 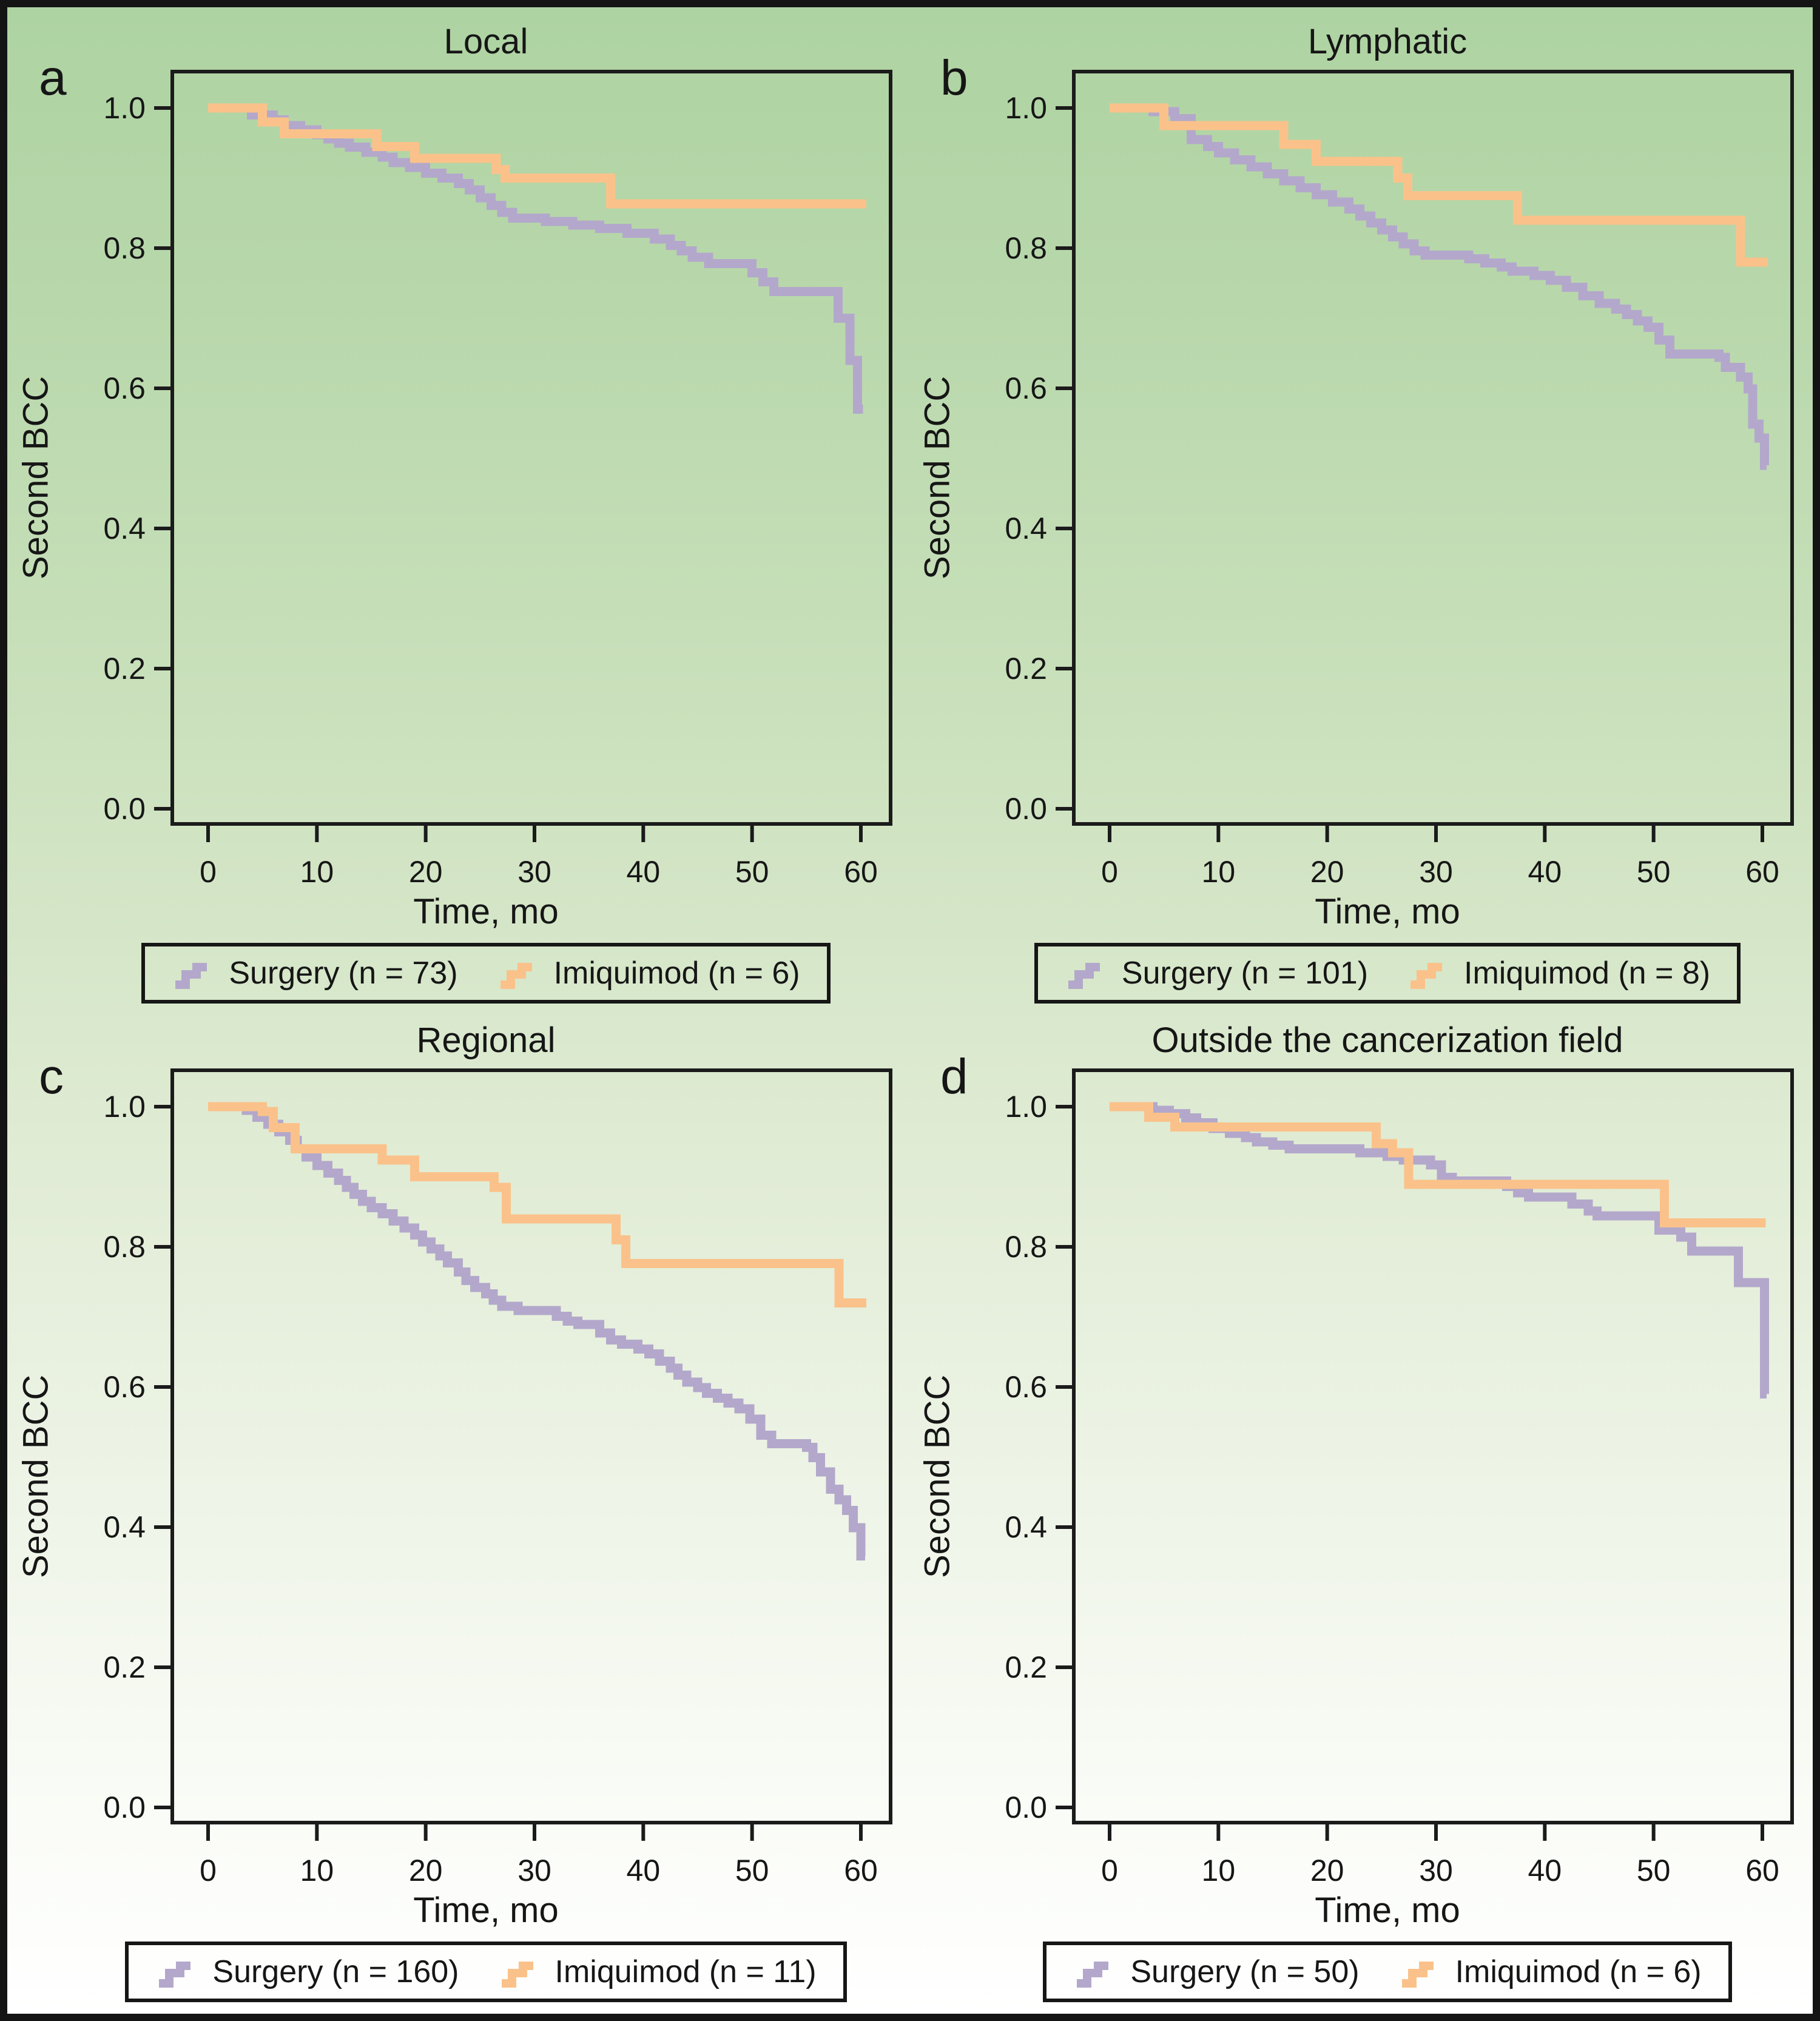 What do you see at coordinates (937, 1476) in the screenshot?
I see `y-axis-label-d: Second BCC` at bounding box center [937, 1476].